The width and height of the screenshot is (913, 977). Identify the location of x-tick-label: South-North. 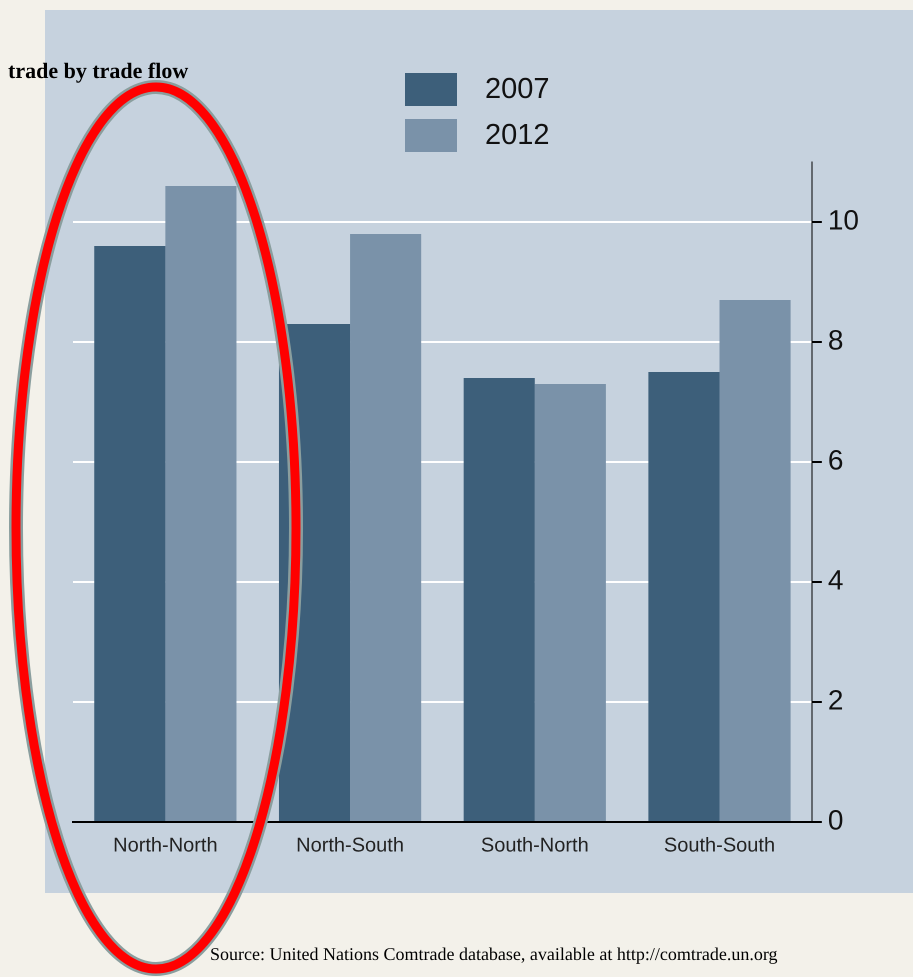
(534, 845).